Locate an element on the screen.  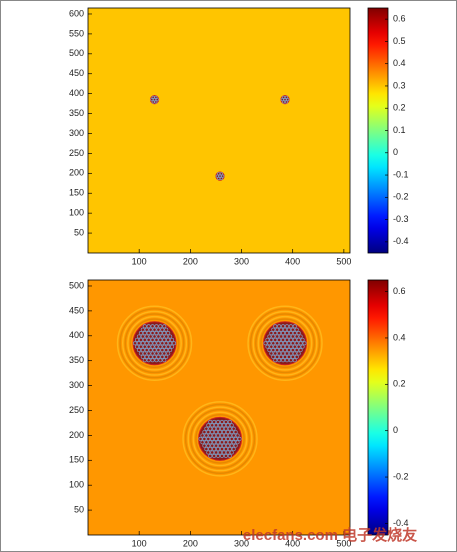
y-tick-label: 600 is located at coordinates (76, 13).